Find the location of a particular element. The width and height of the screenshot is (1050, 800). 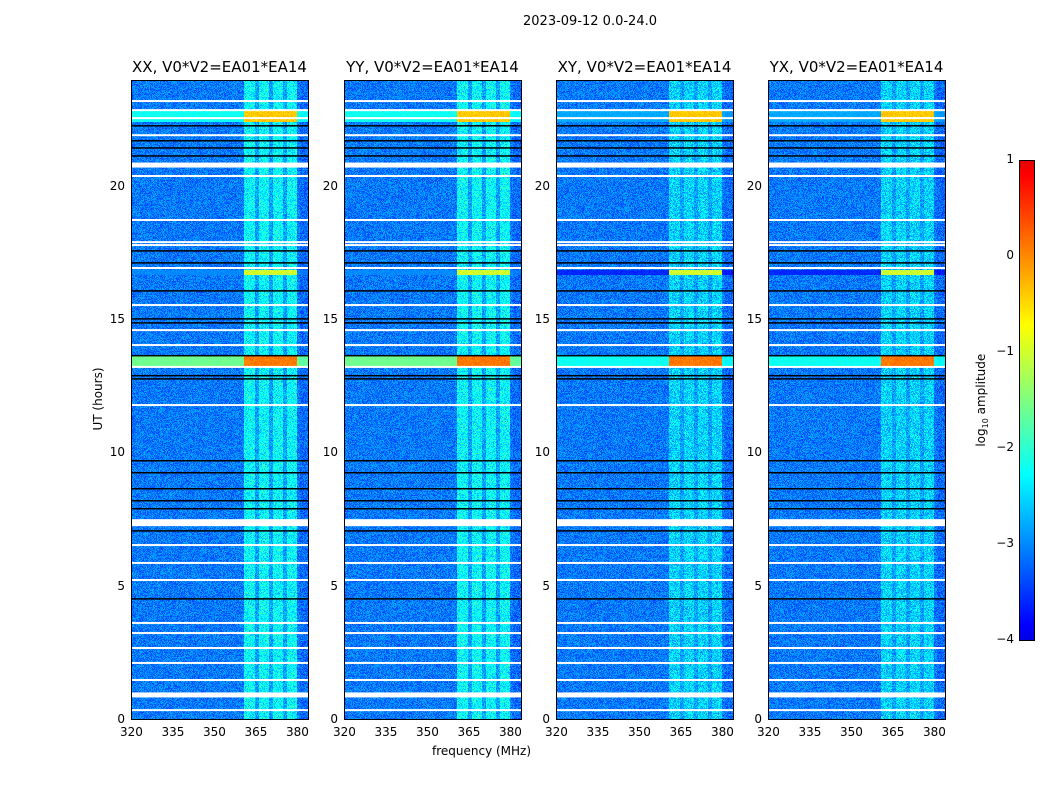

colorbar is located at coordinates (1026, 400).